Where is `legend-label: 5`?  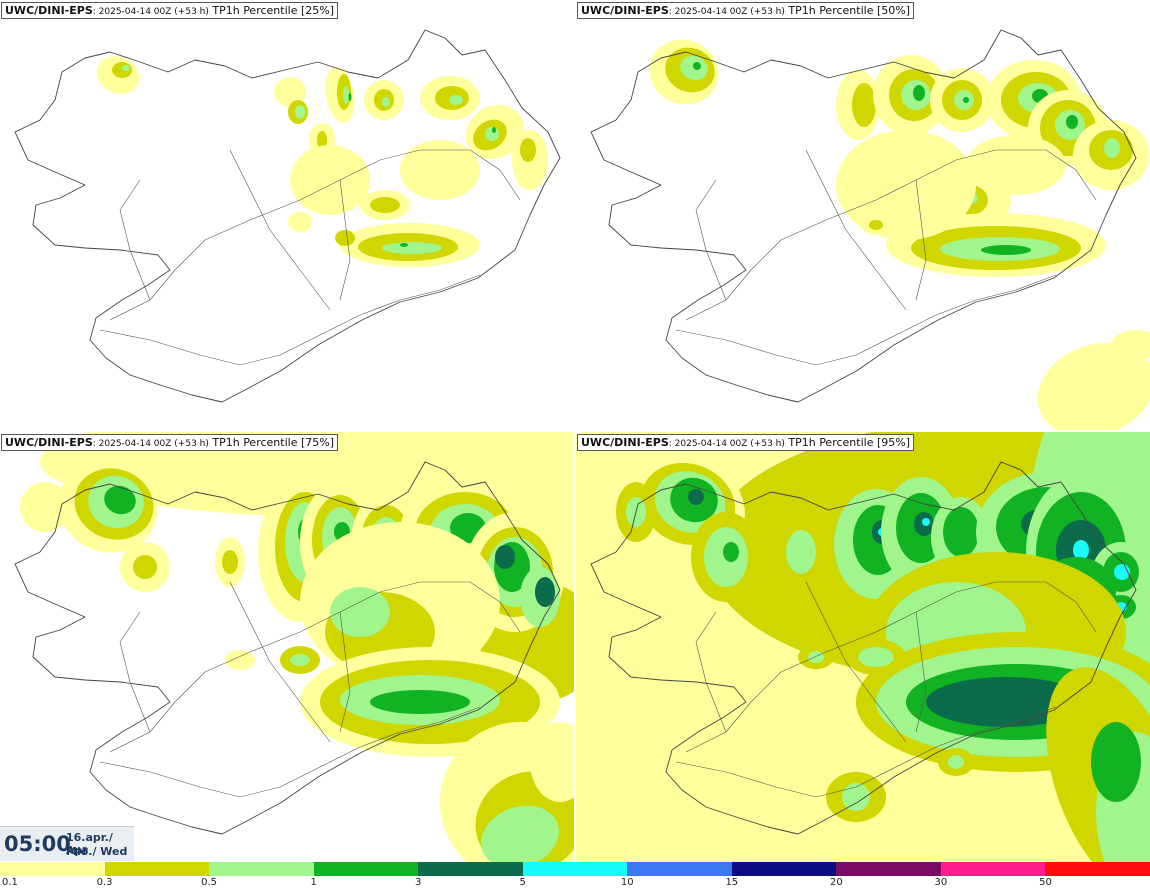 legend-label: 5 is located at coordinates (522, 882).